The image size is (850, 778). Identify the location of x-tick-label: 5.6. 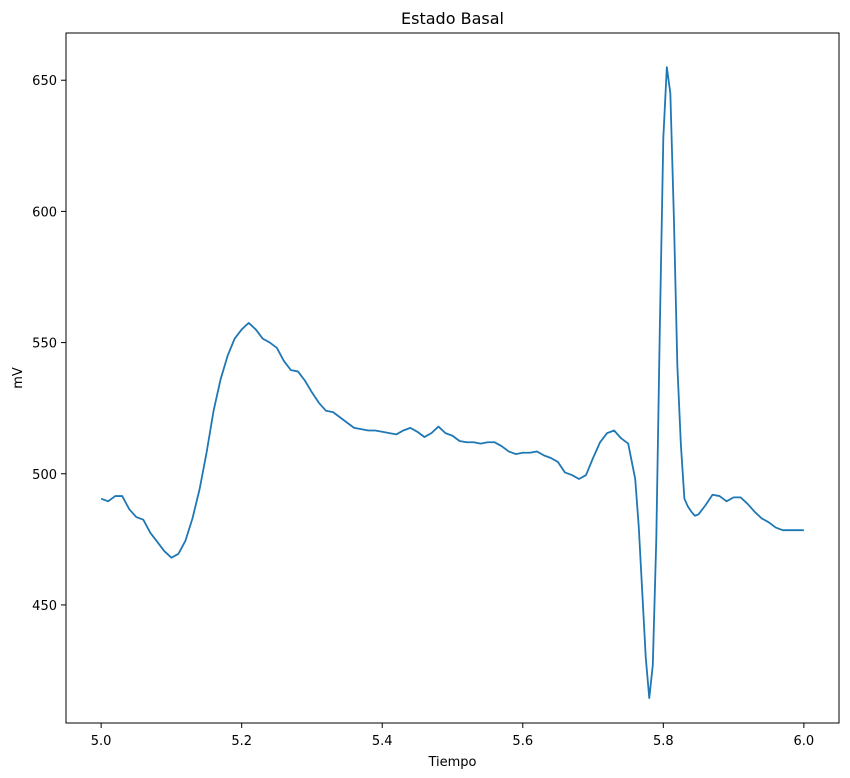
(522, 741).